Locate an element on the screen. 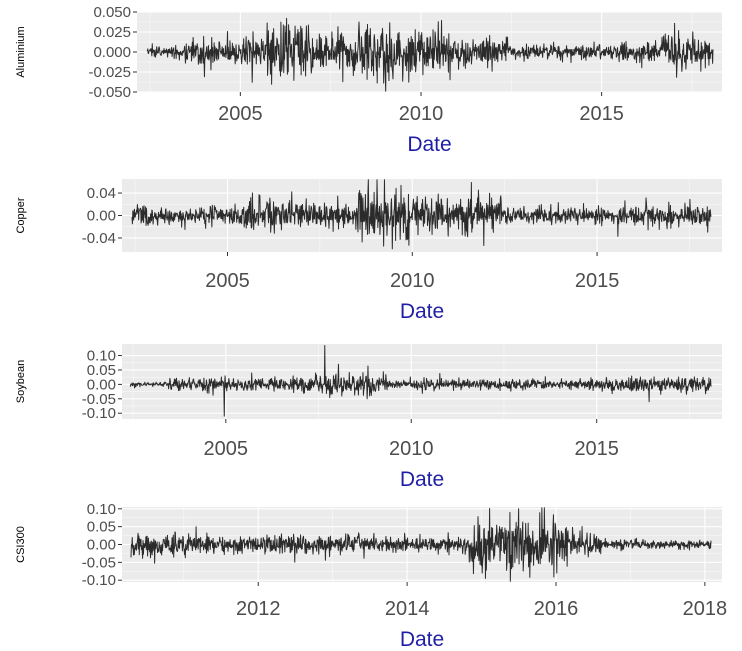 The image size is (742, 651). series-line-aluminium is located at coordinates (430, 54).